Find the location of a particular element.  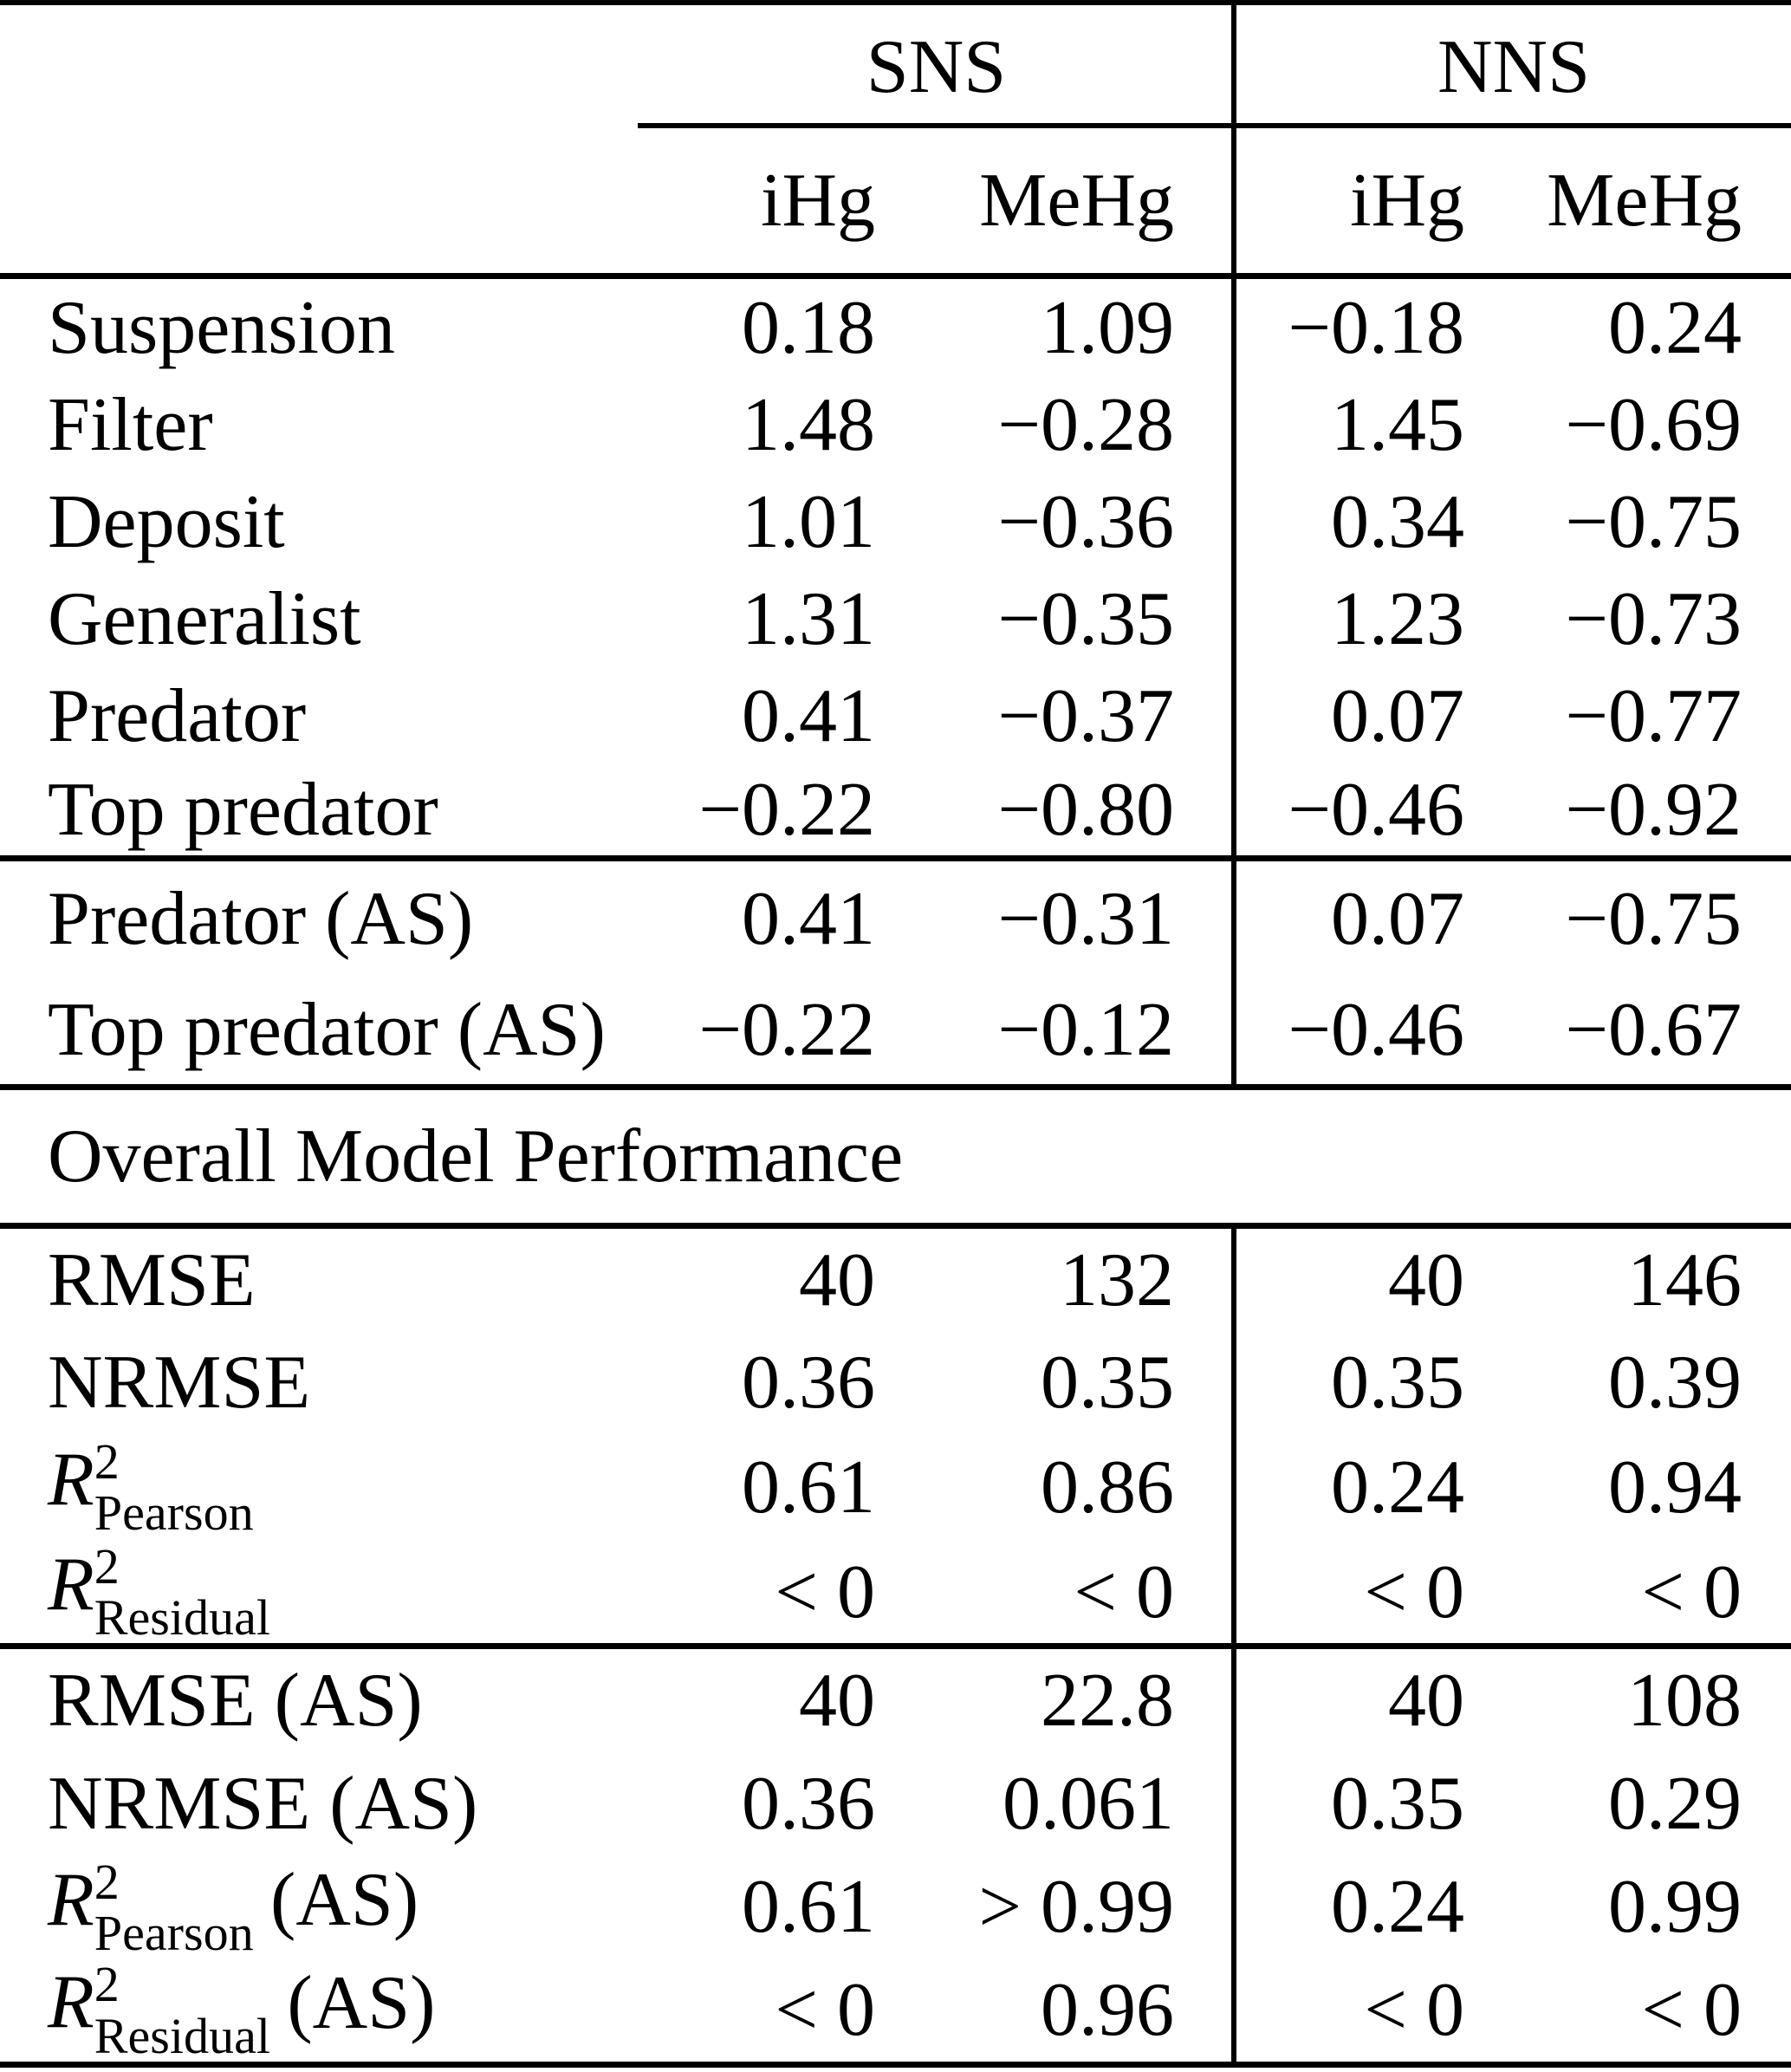

subheader-row: iHg MeHg iHg MeHg is located at coordinates (895, 204).